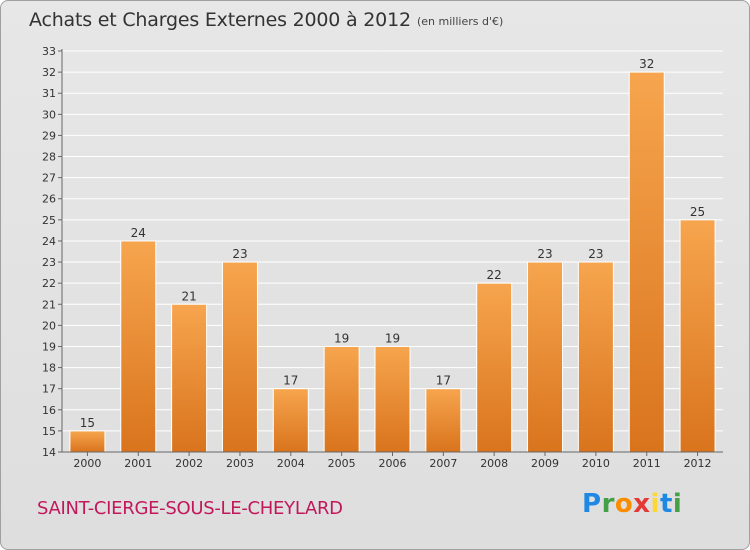 This screenshot has height=550, width=750. Describe the element at coordinates (49, 262) in the screenshot. I see `y-tick-label: 23` at that location.